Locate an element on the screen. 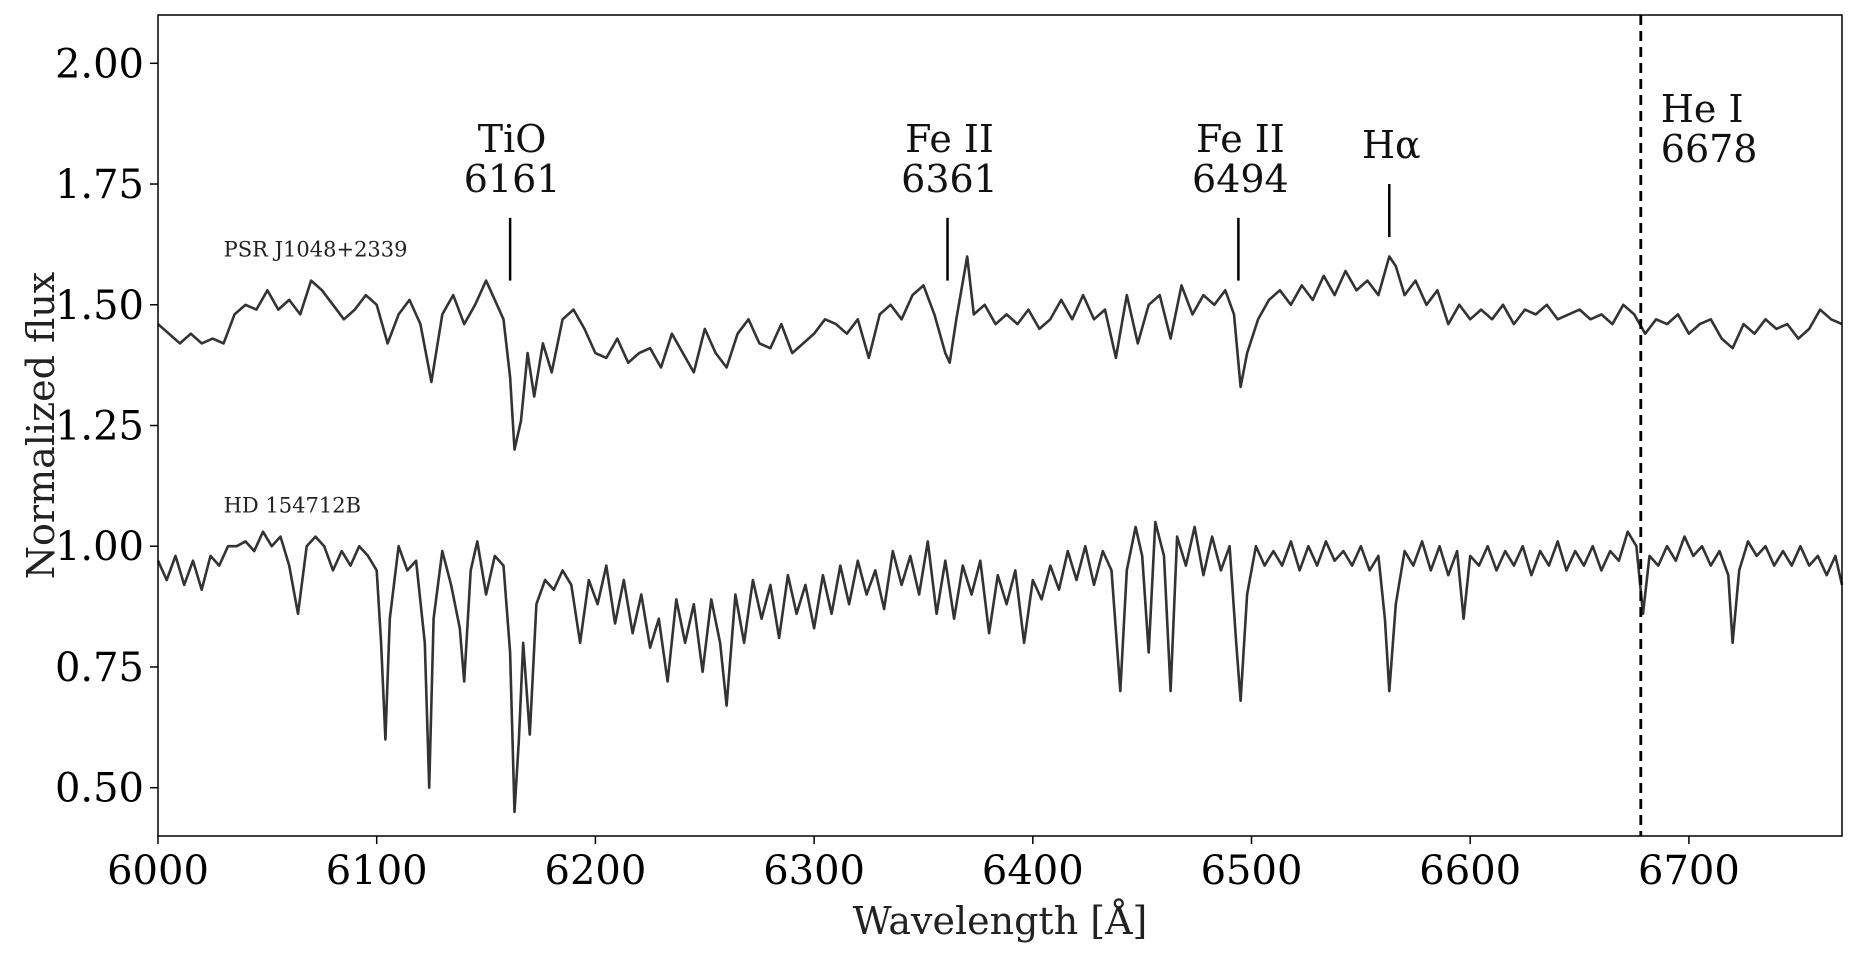 The height and width of the screenshot is (955, 1853). x-tick-label: 6000 is located at coordinates (158, 871).